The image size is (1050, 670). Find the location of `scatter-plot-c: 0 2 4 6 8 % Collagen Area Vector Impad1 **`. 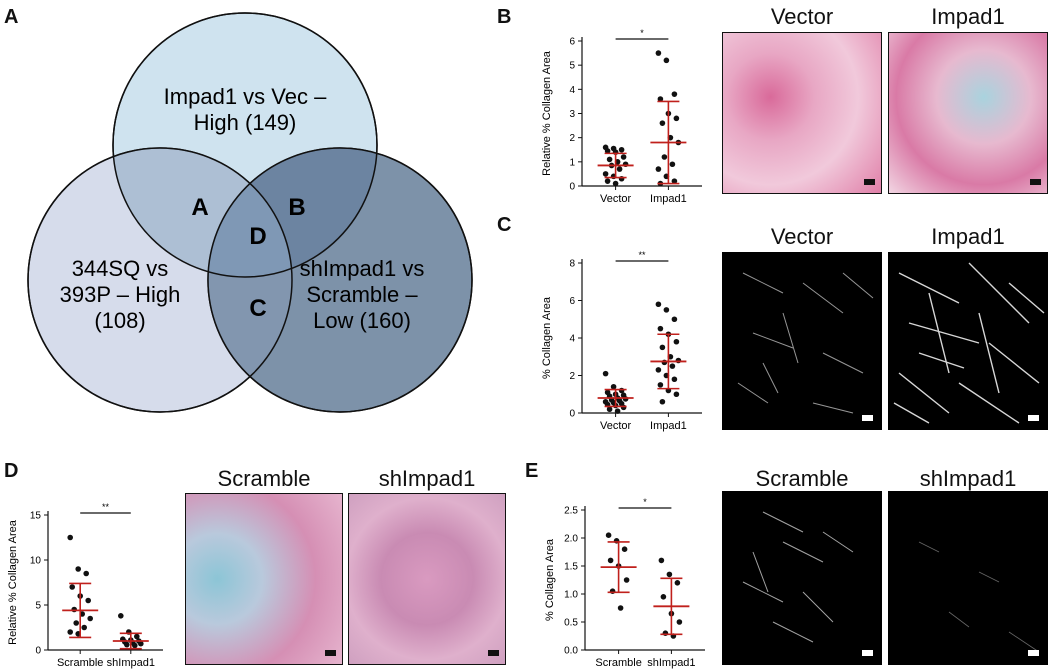

scatter-plot-c: 0 2 4 6 8 % Collagen Area Vector Impad1 ** is located at coordinates (621, 341).